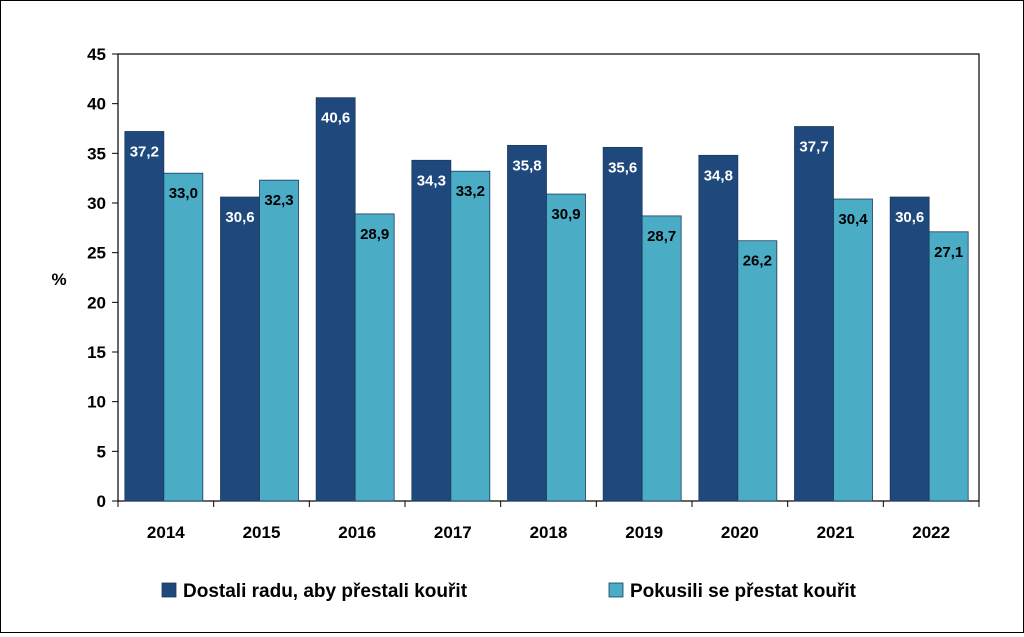  I want to click on data-label: 33,0, so click(183, 193).